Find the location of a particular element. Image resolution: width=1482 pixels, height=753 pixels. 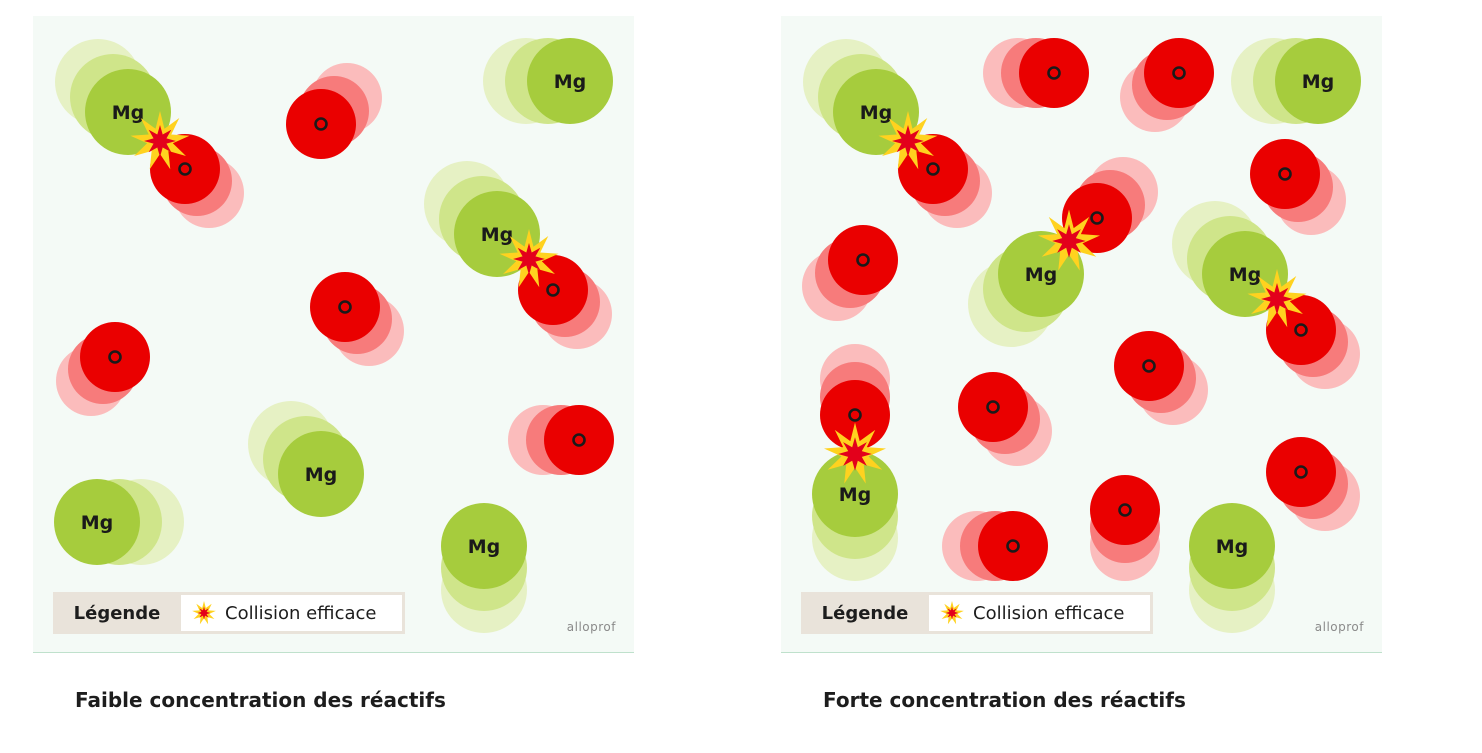

panel-caption: Forte concentration des réactifs is located at coordinates (1004, 700).